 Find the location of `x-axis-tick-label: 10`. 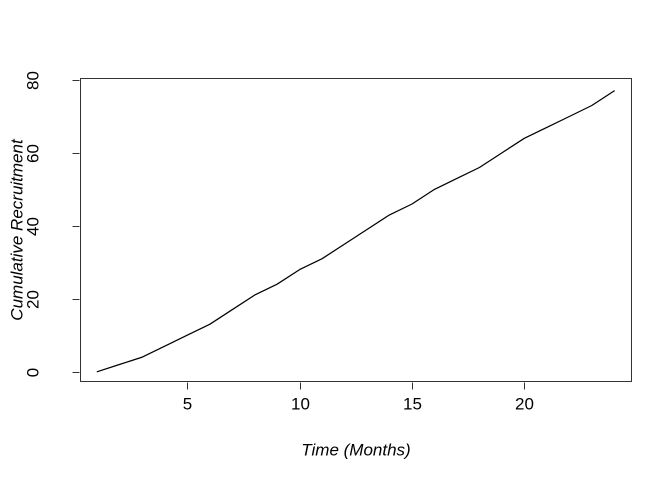

x-axis-tick-label: 10 is located at coordinates (300, 404).